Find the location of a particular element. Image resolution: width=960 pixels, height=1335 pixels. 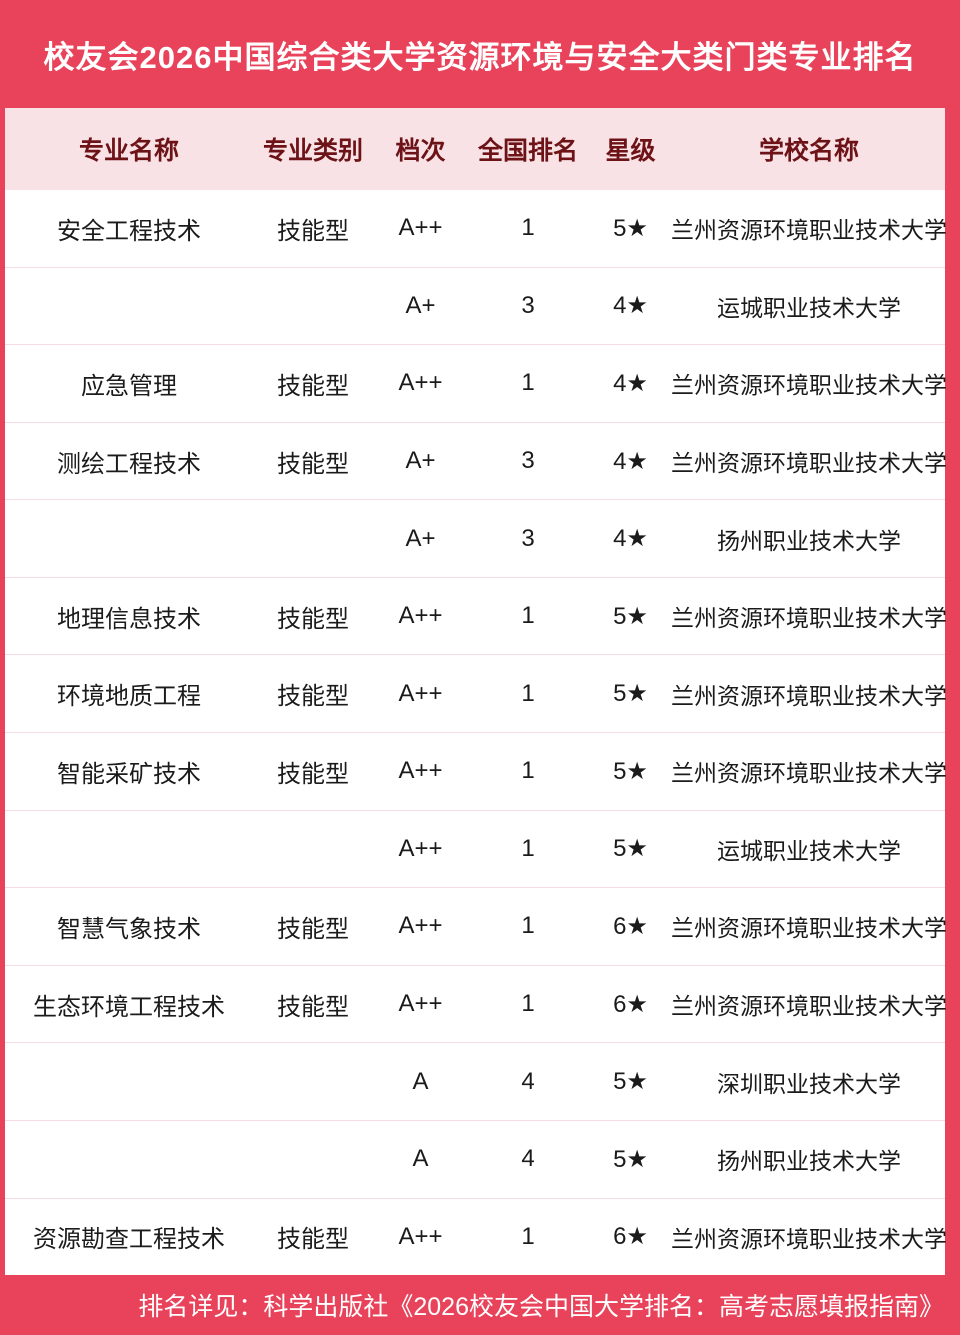

table-row: 资源勘查工程技术 技能型 A++ 1 6★ 兰州资源环境职业技术大学 is located at coordinates (476, 1237).